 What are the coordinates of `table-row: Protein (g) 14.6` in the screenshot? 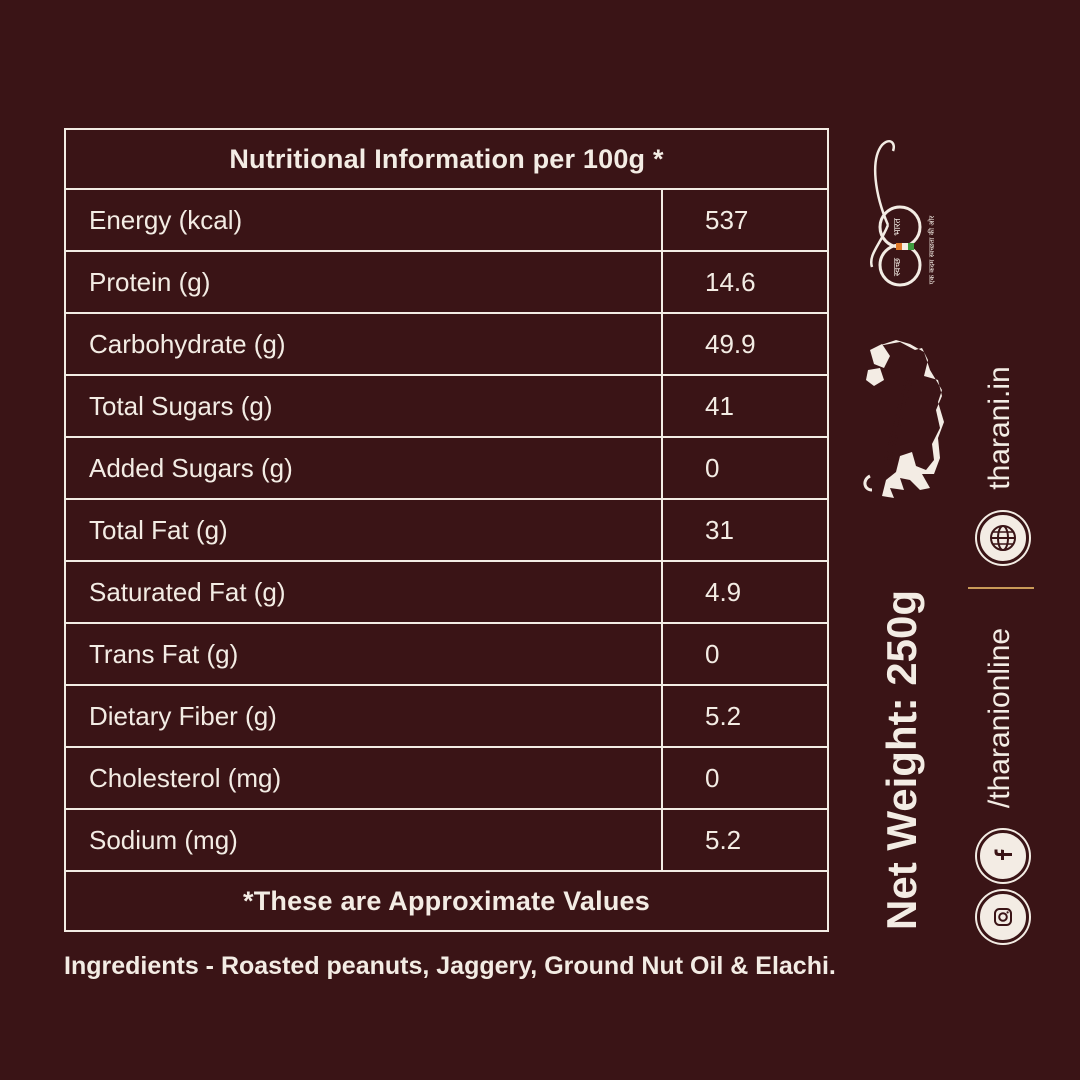 It's located at (446, 283).